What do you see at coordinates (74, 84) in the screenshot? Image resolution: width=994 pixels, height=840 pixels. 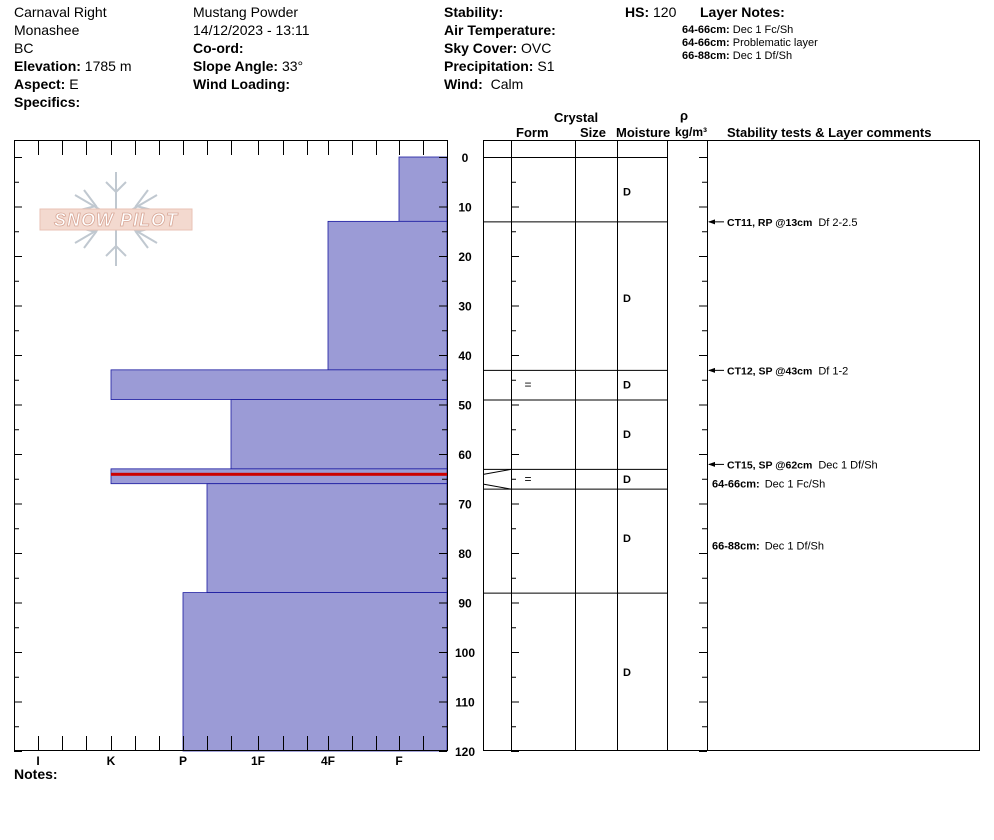 I see `aspect-value: E` at bounding box center [74, 84].